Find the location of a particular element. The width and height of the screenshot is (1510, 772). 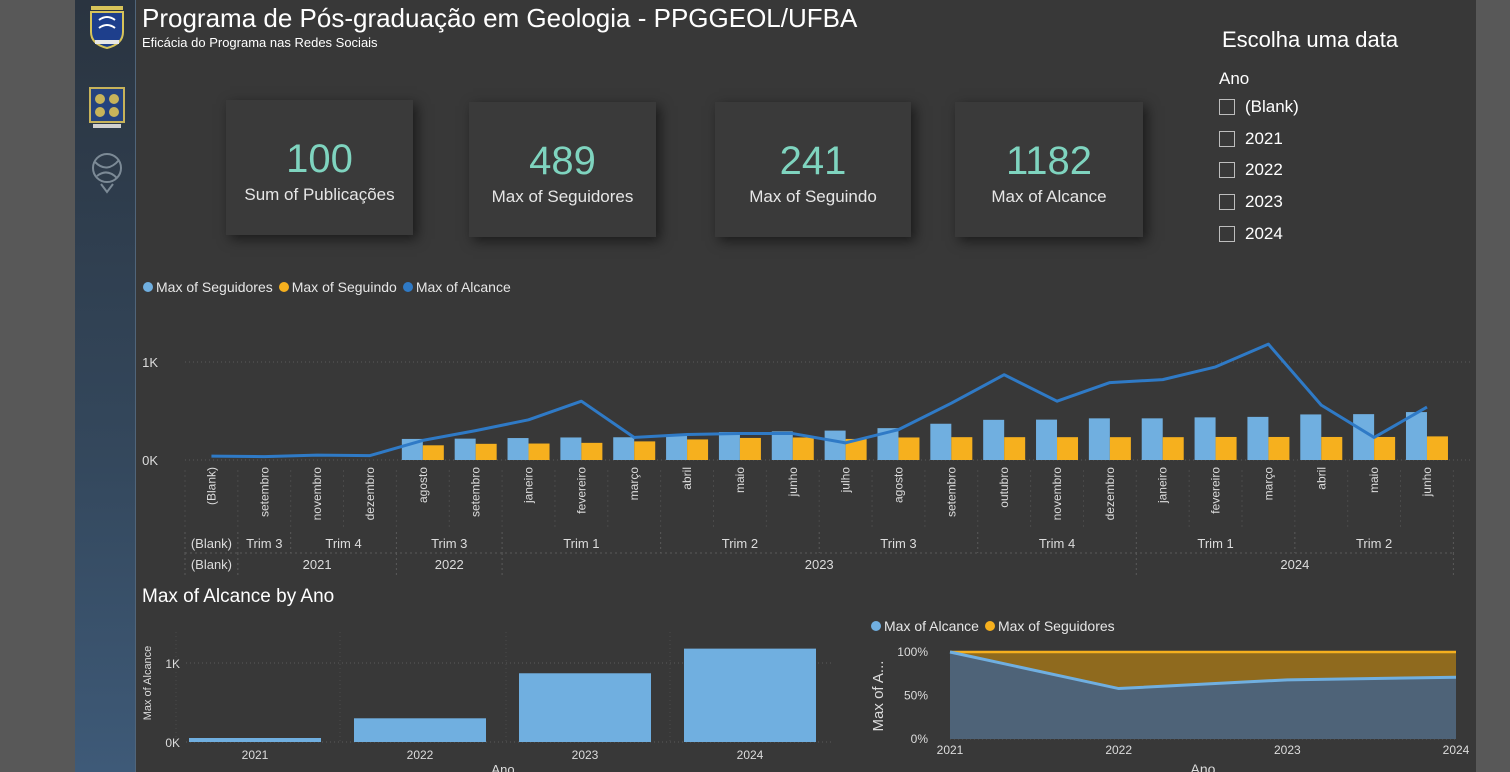

globe-emblem-icon is located at coordinates (107, 173).